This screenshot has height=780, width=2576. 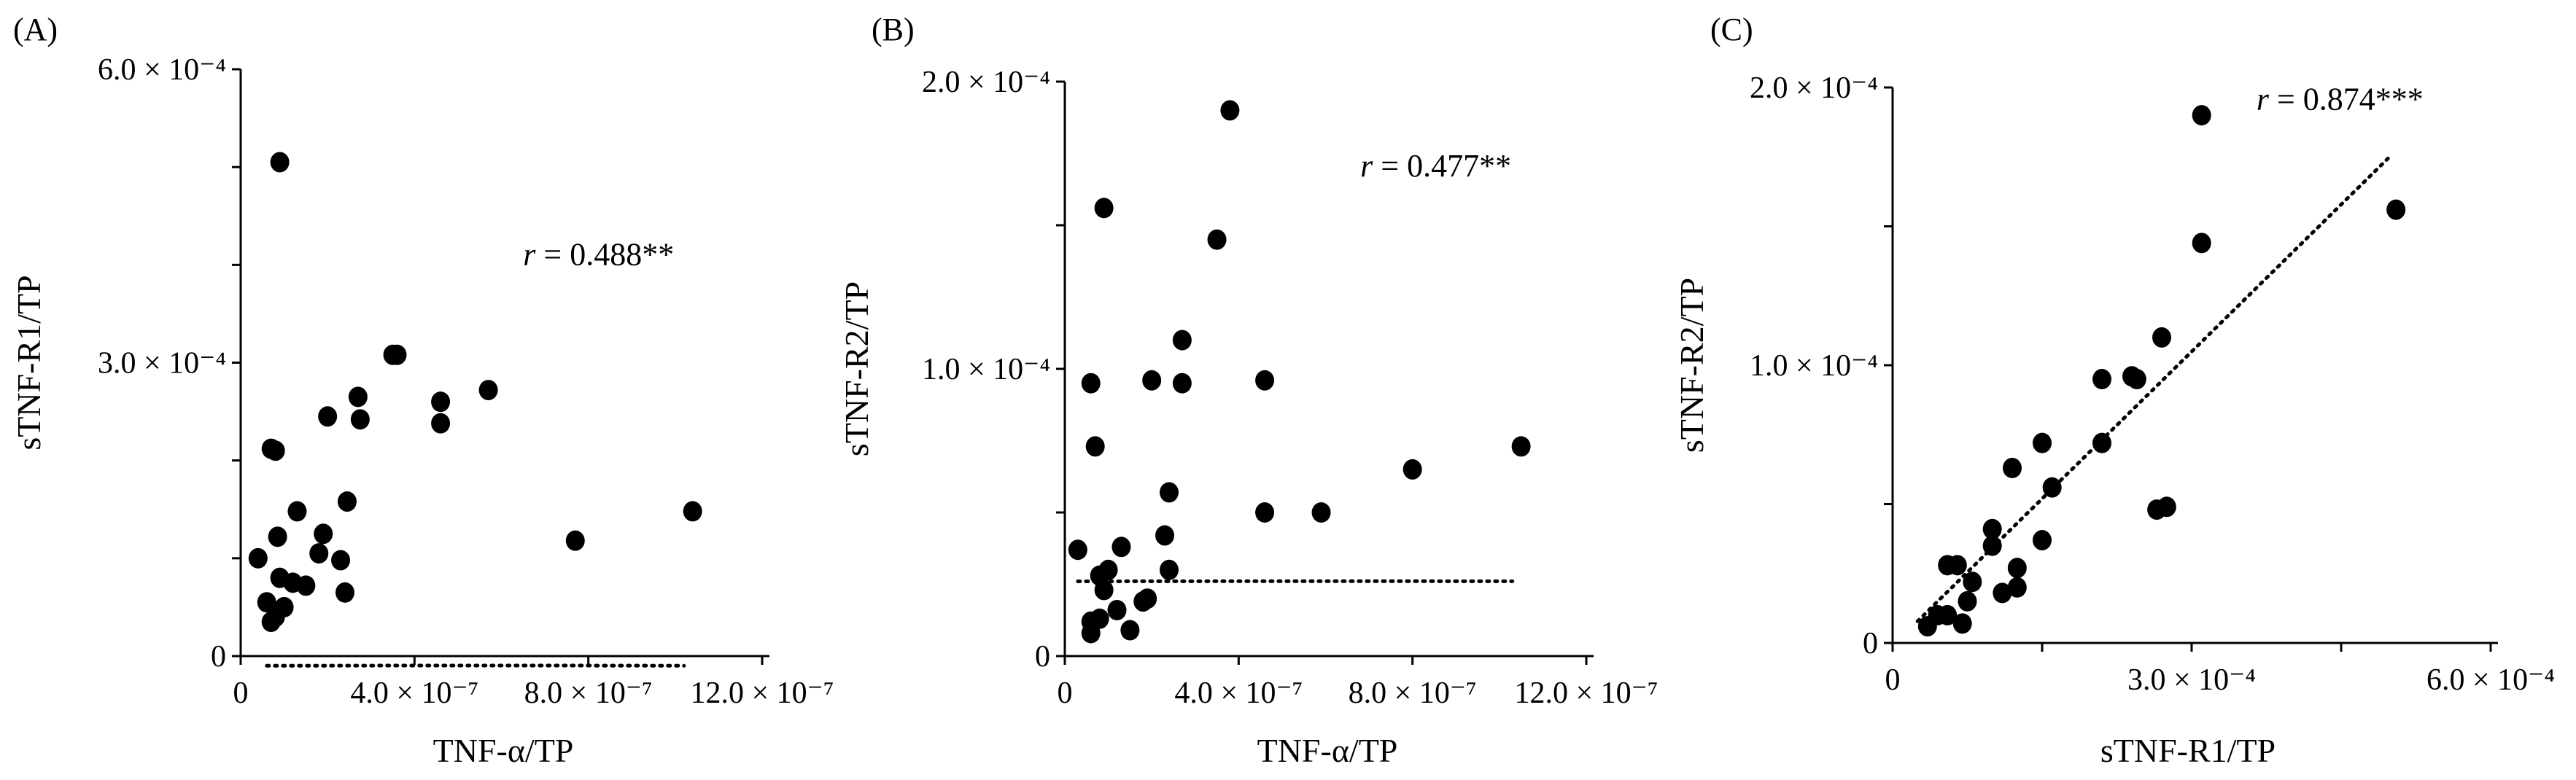 I want to click on panel-label: (A), so click(x=35, y=29).